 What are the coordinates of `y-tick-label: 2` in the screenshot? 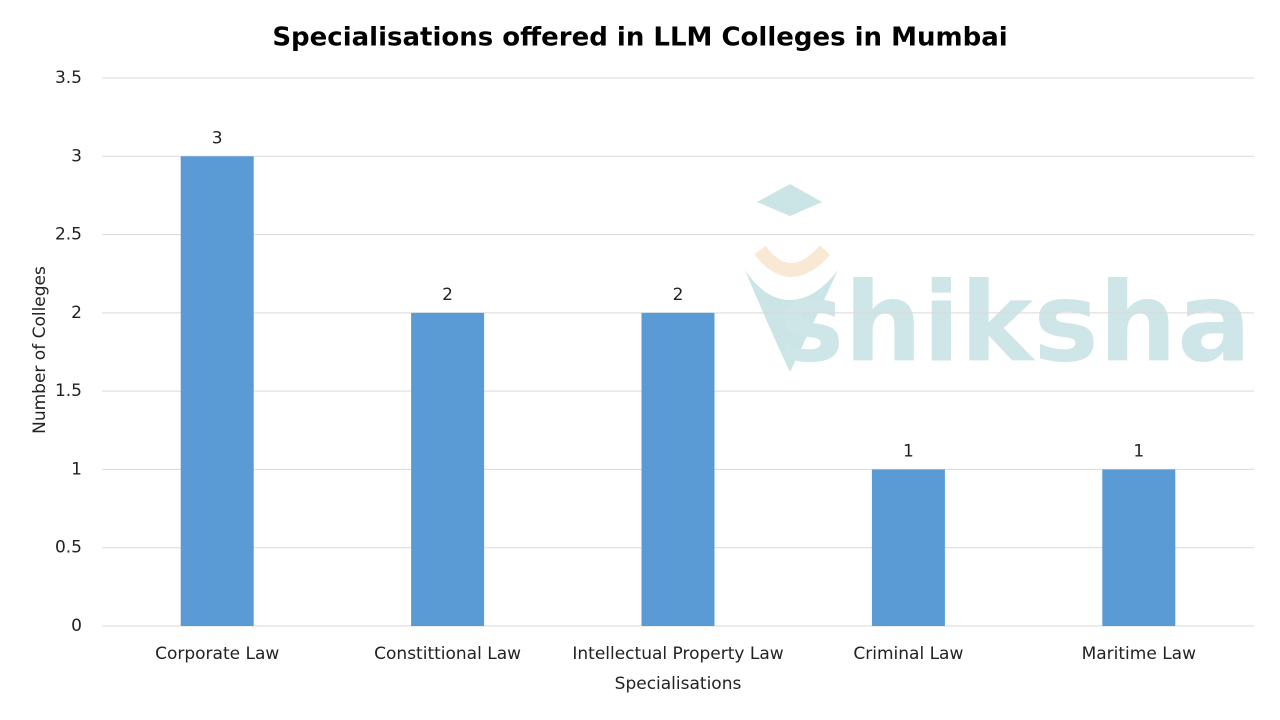 It's located at (76, 313).